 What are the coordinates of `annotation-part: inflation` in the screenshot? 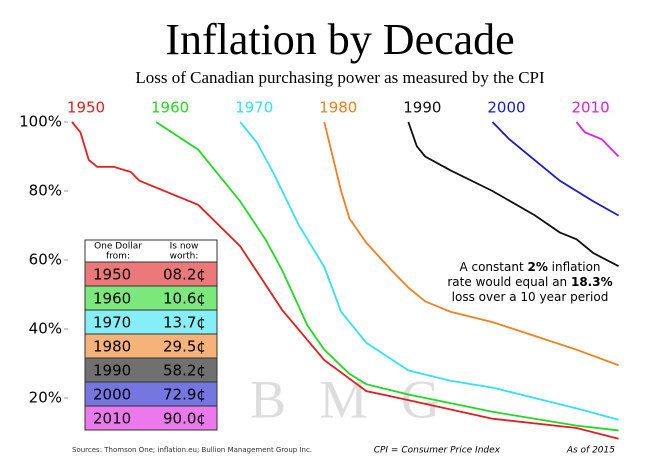 It's located at (574, 267).